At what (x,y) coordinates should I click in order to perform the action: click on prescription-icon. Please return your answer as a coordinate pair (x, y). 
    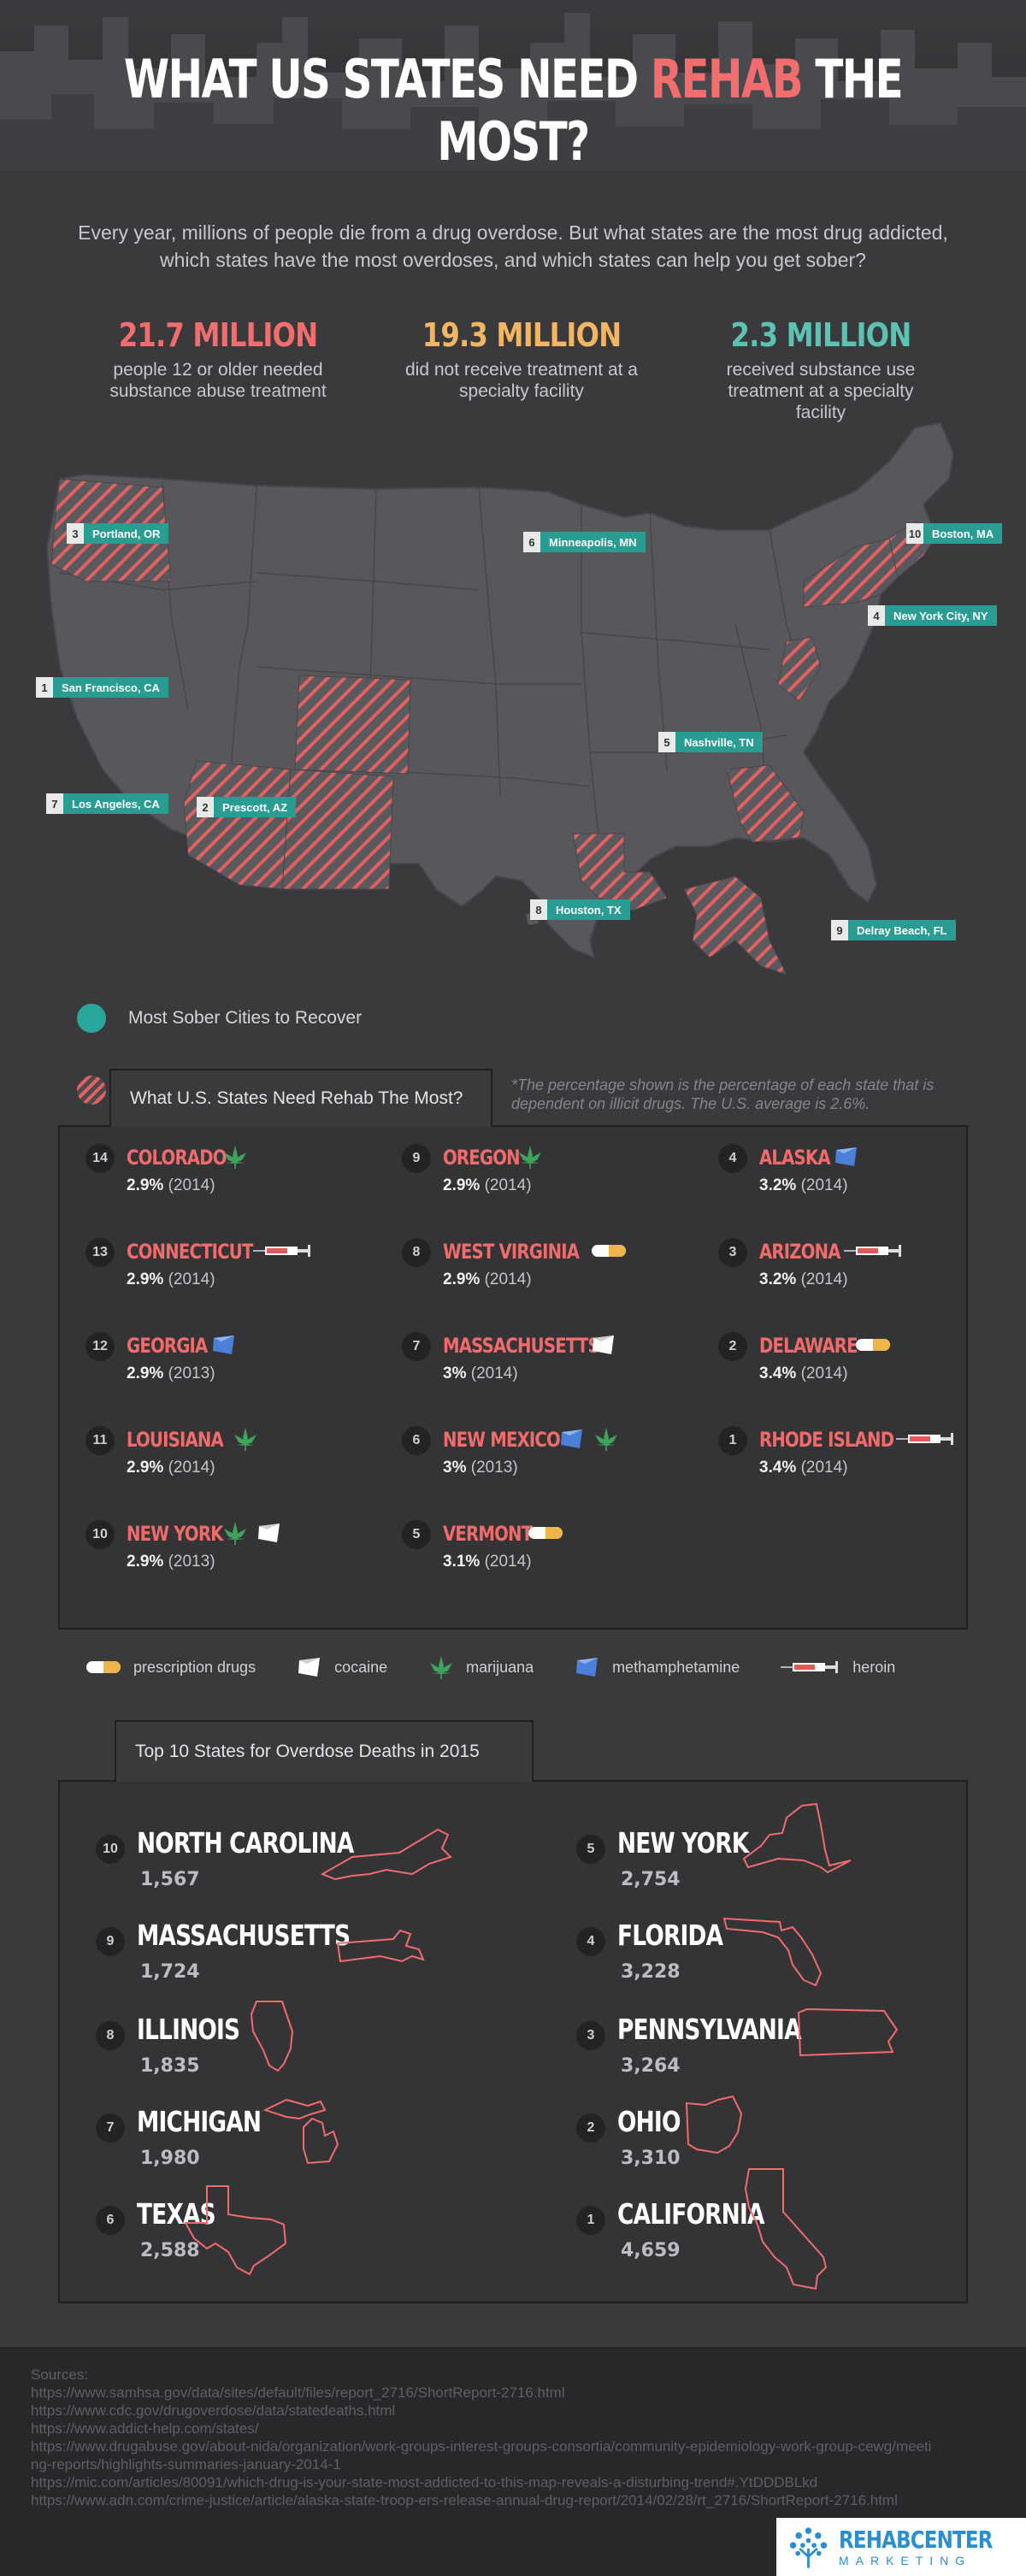
    Looking at the image, I should click on (609, 1253).